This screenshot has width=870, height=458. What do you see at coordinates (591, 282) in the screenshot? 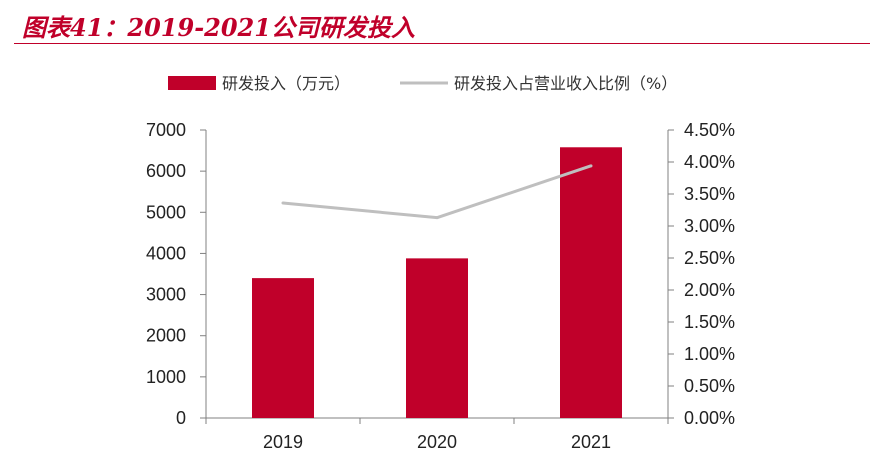
I see `bar-2021` at bounding box center [591, 282].